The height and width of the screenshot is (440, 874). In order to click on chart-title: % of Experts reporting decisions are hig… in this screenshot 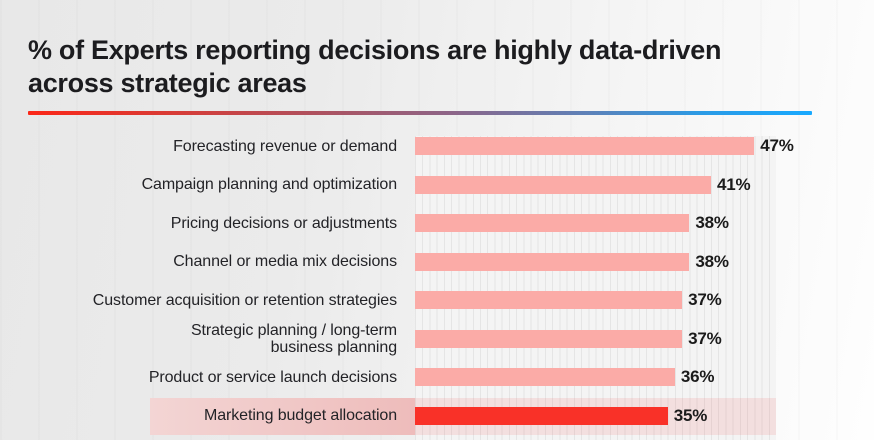, I will do `click(375, 66)`.